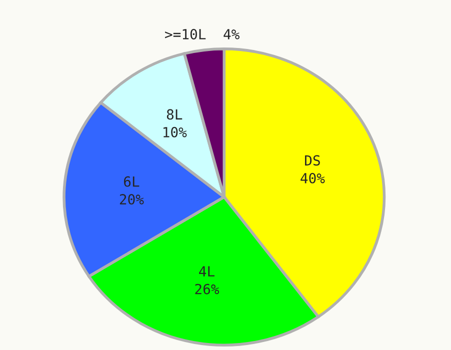  What do you see at coordinates (132, 181) in the screenshot?
I see `slice-label: 6L` at bounding box center [132, 181].